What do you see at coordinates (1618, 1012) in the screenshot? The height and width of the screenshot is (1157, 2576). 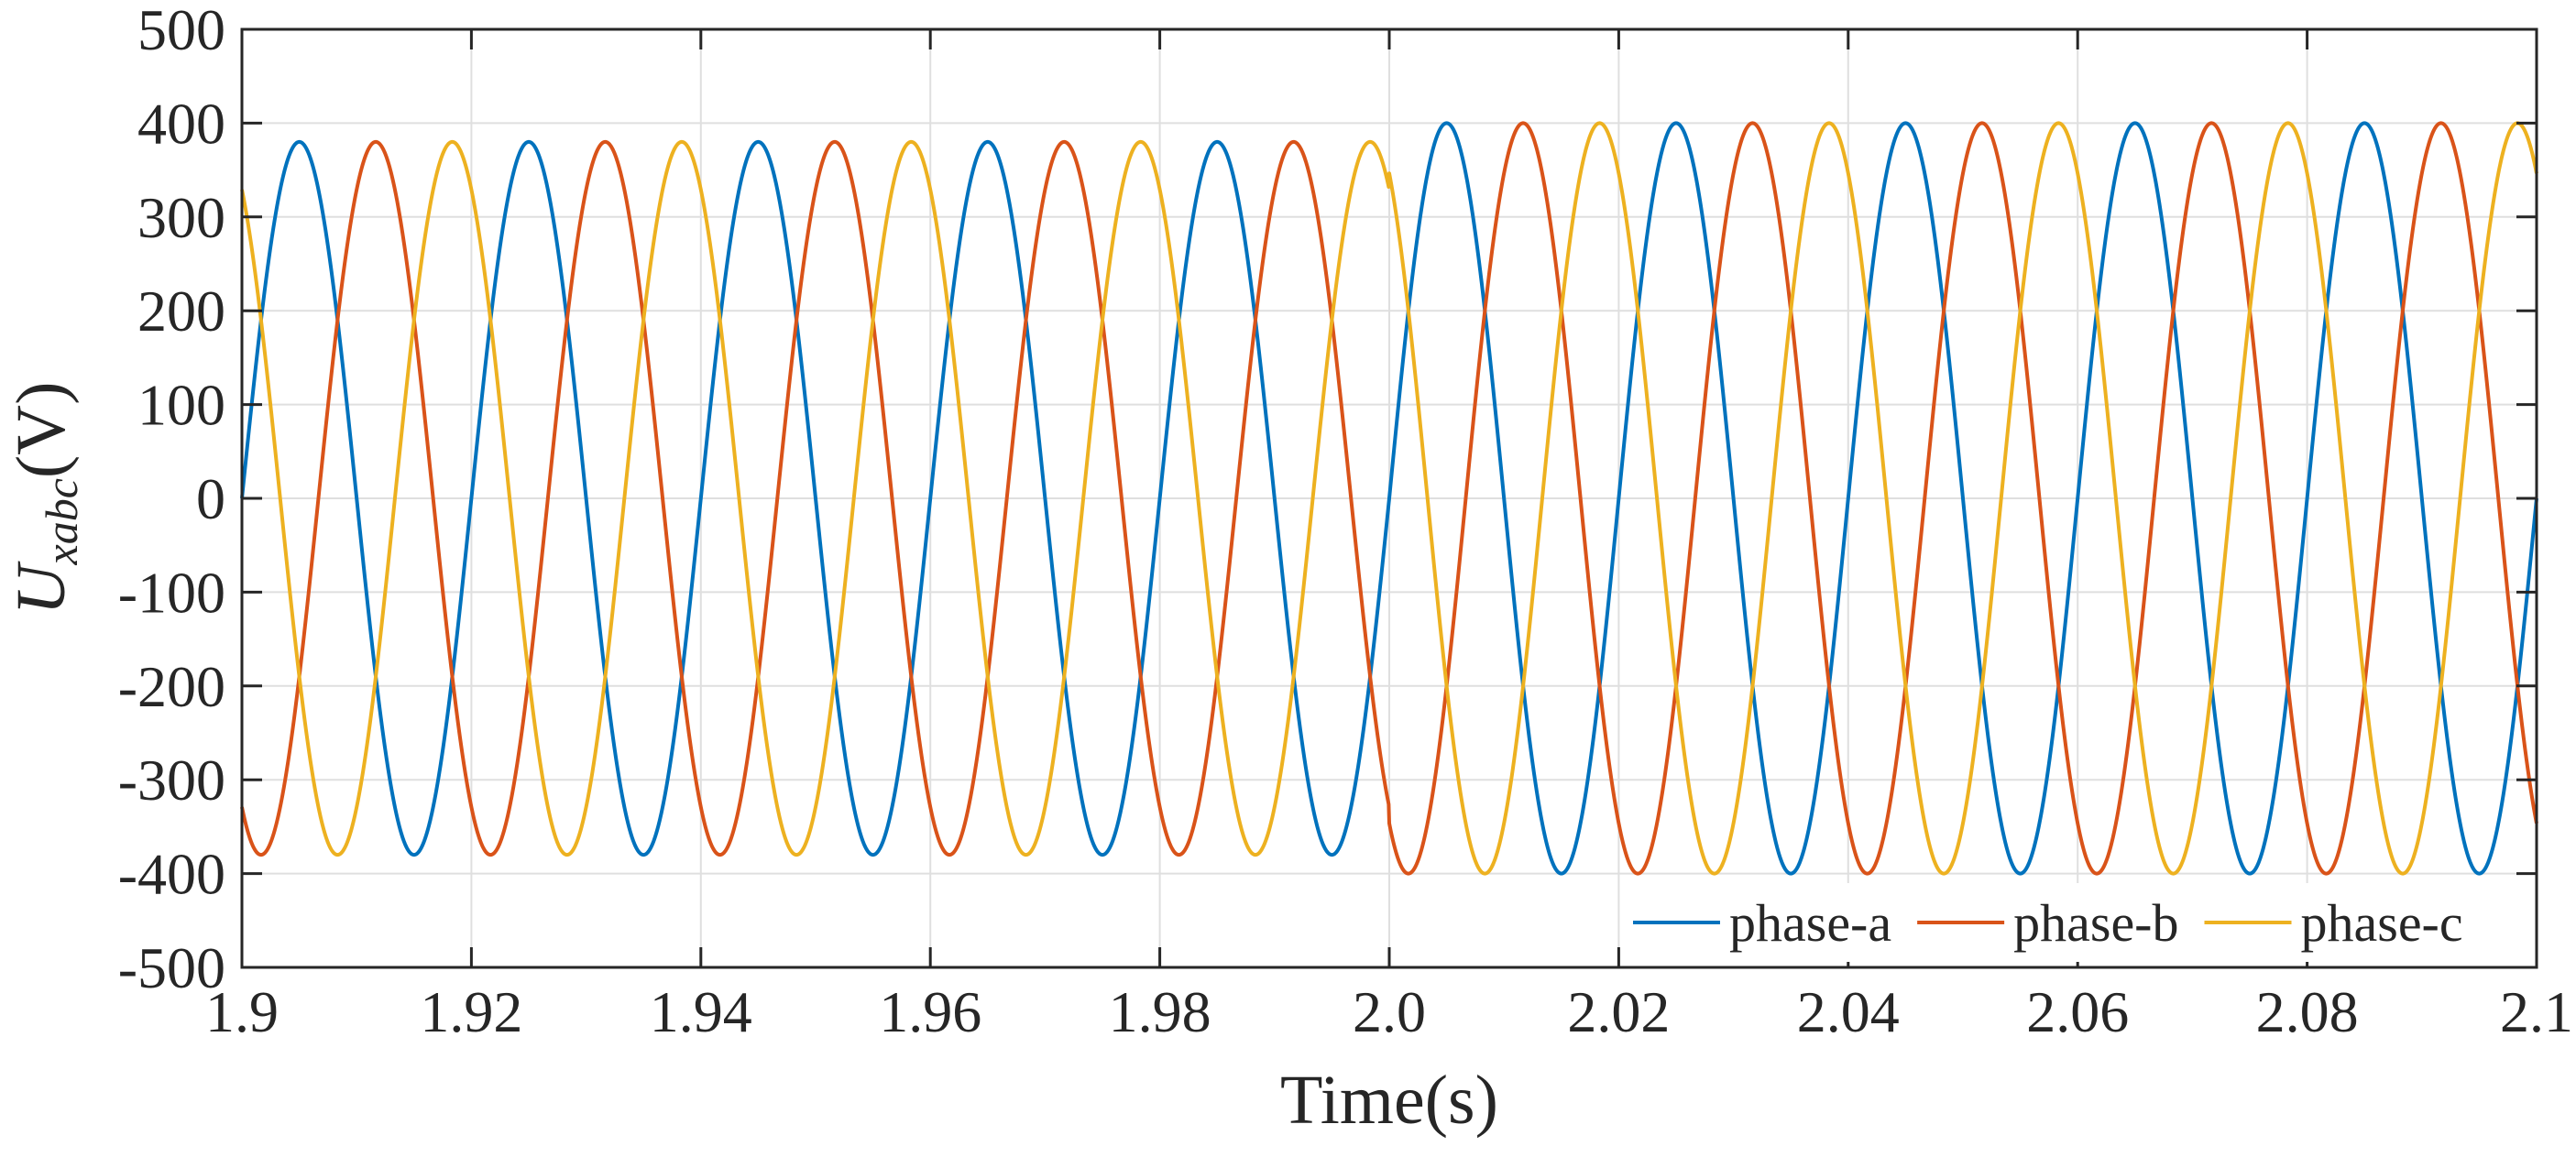 I see `x-tick-label: 2.02` at bounding box center [1618, 1012].